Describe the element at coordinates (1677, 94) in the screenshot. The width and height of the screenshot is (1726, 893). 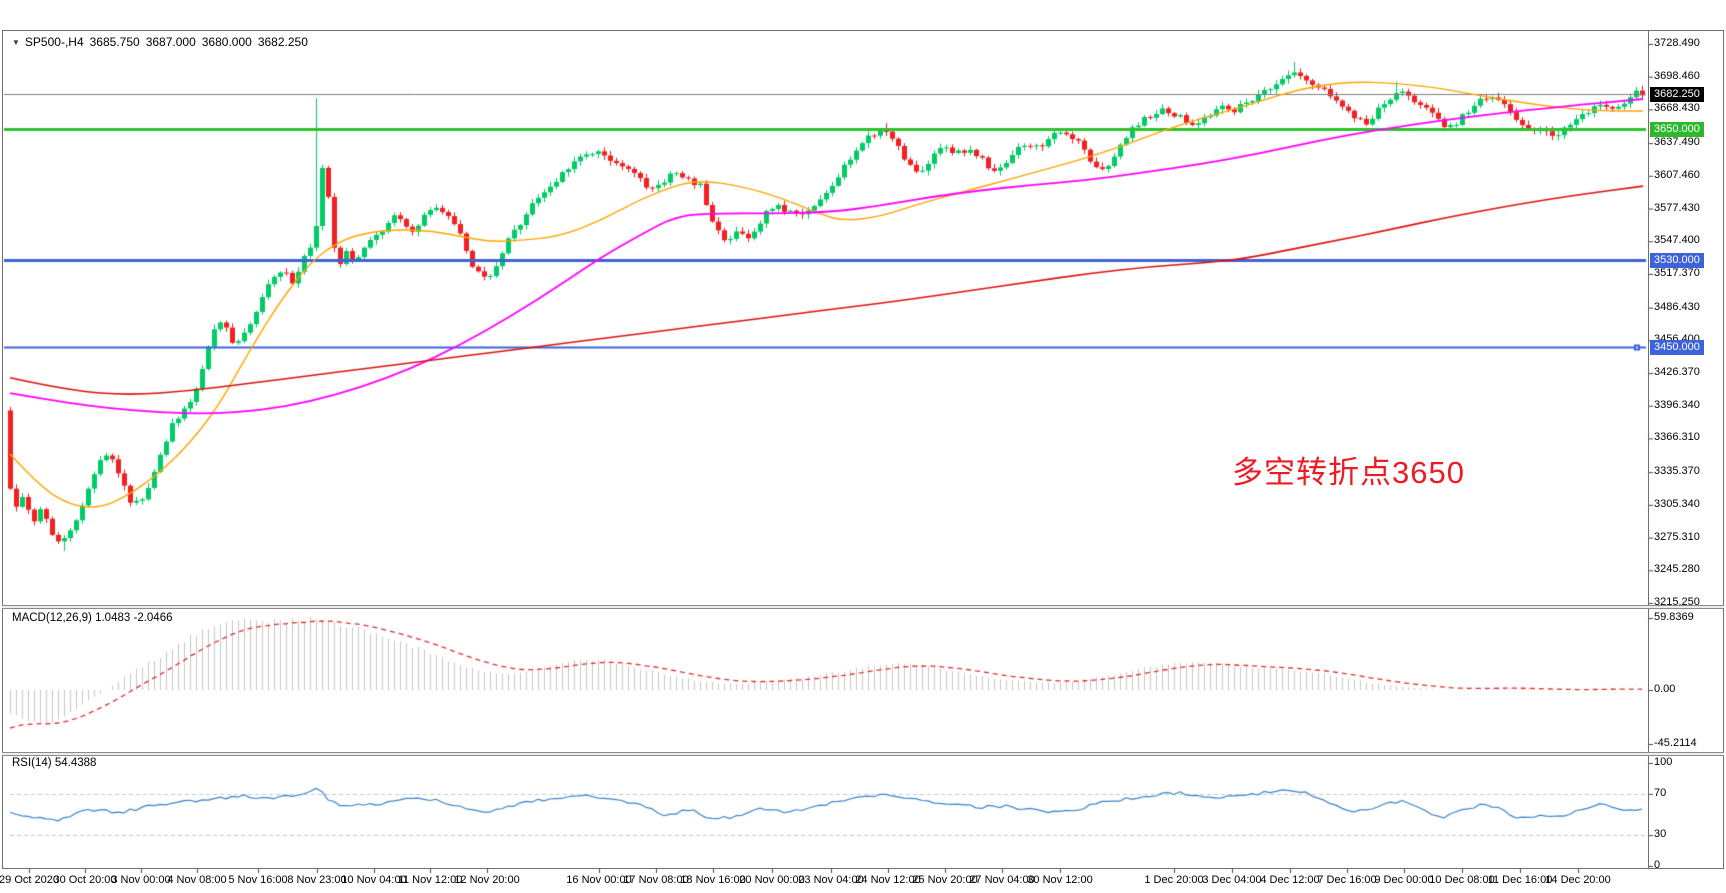
I see `price-badge: 3682.250` at that location.